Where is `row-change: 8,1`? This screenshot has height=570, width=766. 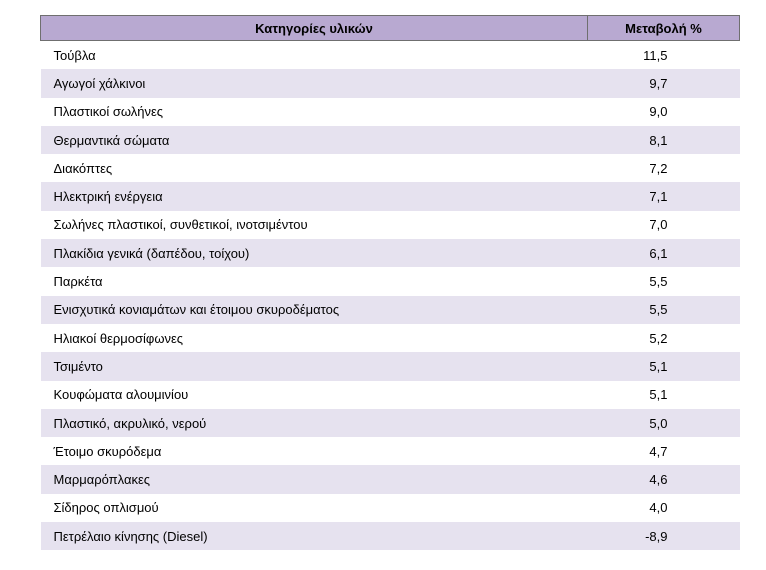
row-change: 8,1 is located at coordinates (663, 140).